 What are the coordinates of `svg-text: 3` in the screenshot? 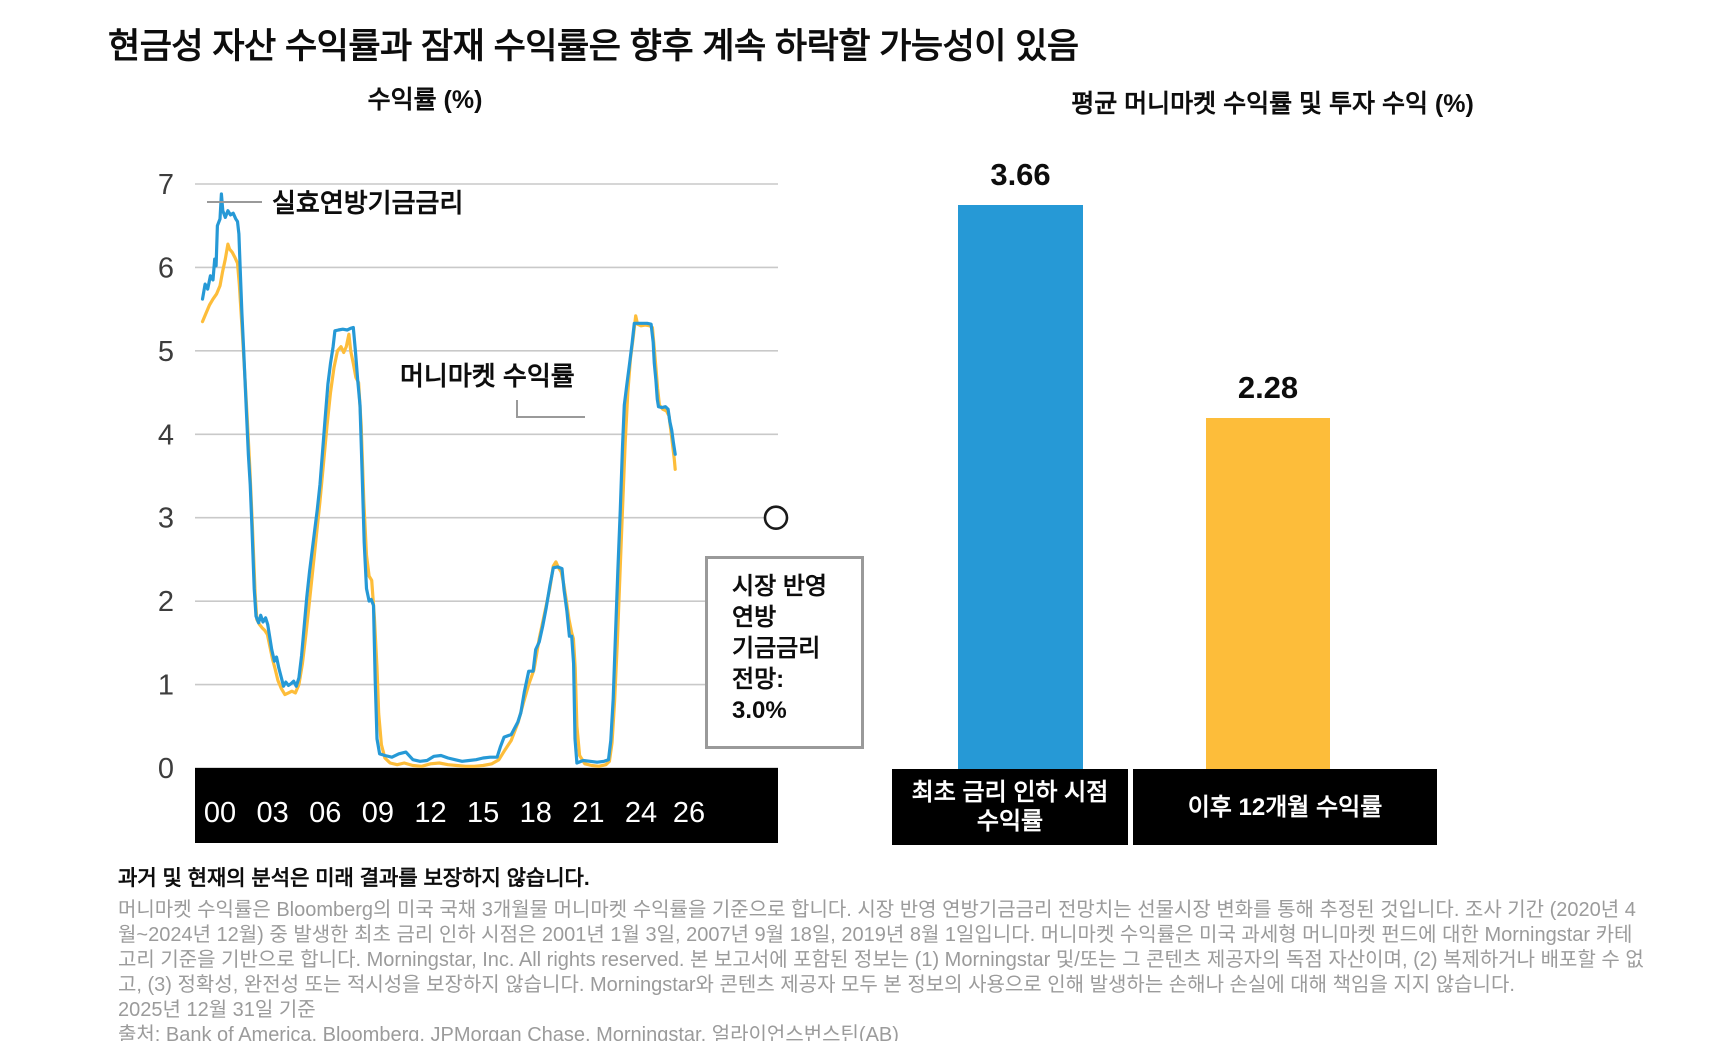 It's located at (166, 519).